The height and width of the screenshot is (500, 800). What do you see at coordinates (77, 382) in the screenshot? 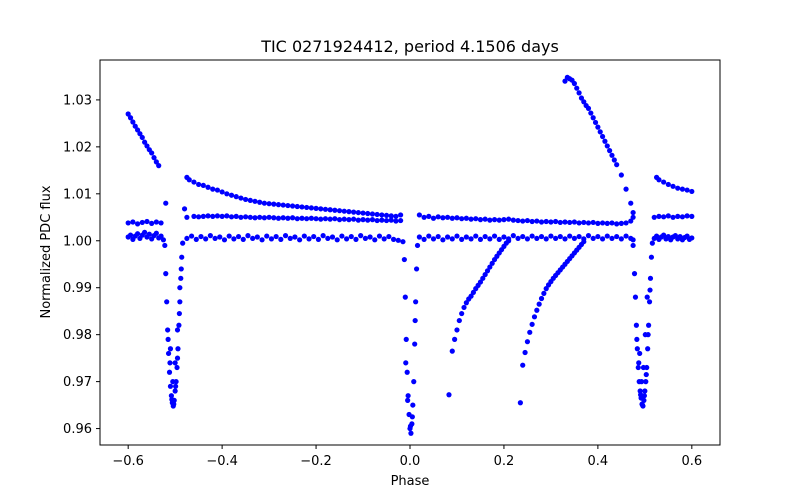
I see `y-tick-label: 0.97` at bounding box center [77, 382].